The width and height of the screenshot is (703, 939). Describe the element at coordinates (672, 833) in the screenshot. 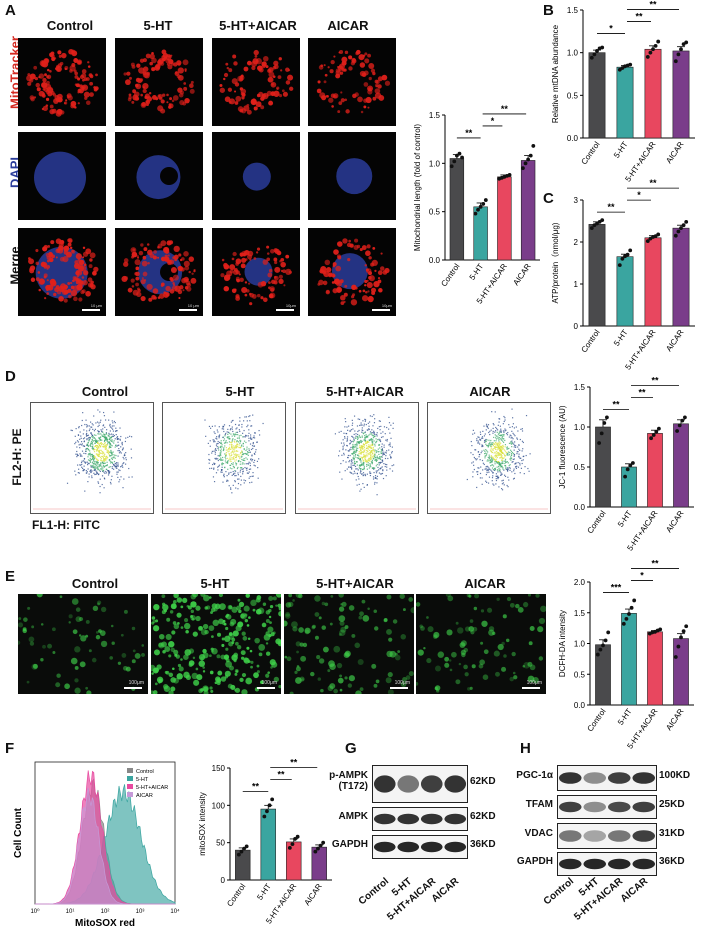

I see `blot-size: 31KD` at that location.